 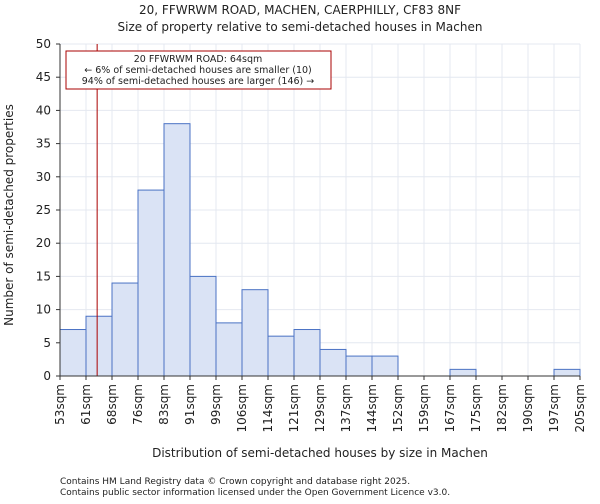 I want to click on y-tick-label: 5, so click(x=47, y=343).